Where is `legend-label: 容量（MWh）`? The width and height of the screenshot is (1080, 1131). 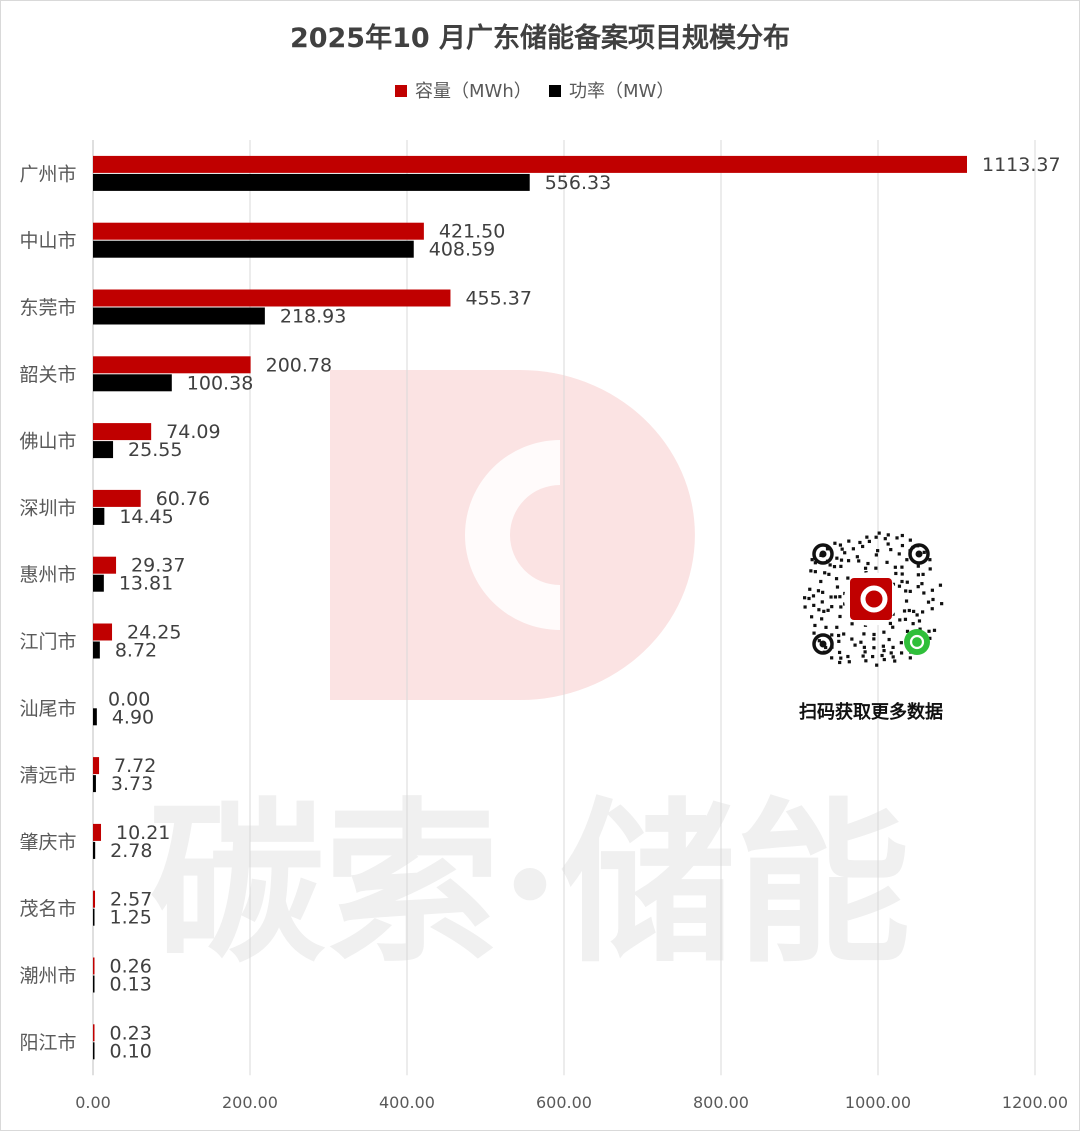 legend-label: 容量（MWh） is located at coordinates (473, 91).